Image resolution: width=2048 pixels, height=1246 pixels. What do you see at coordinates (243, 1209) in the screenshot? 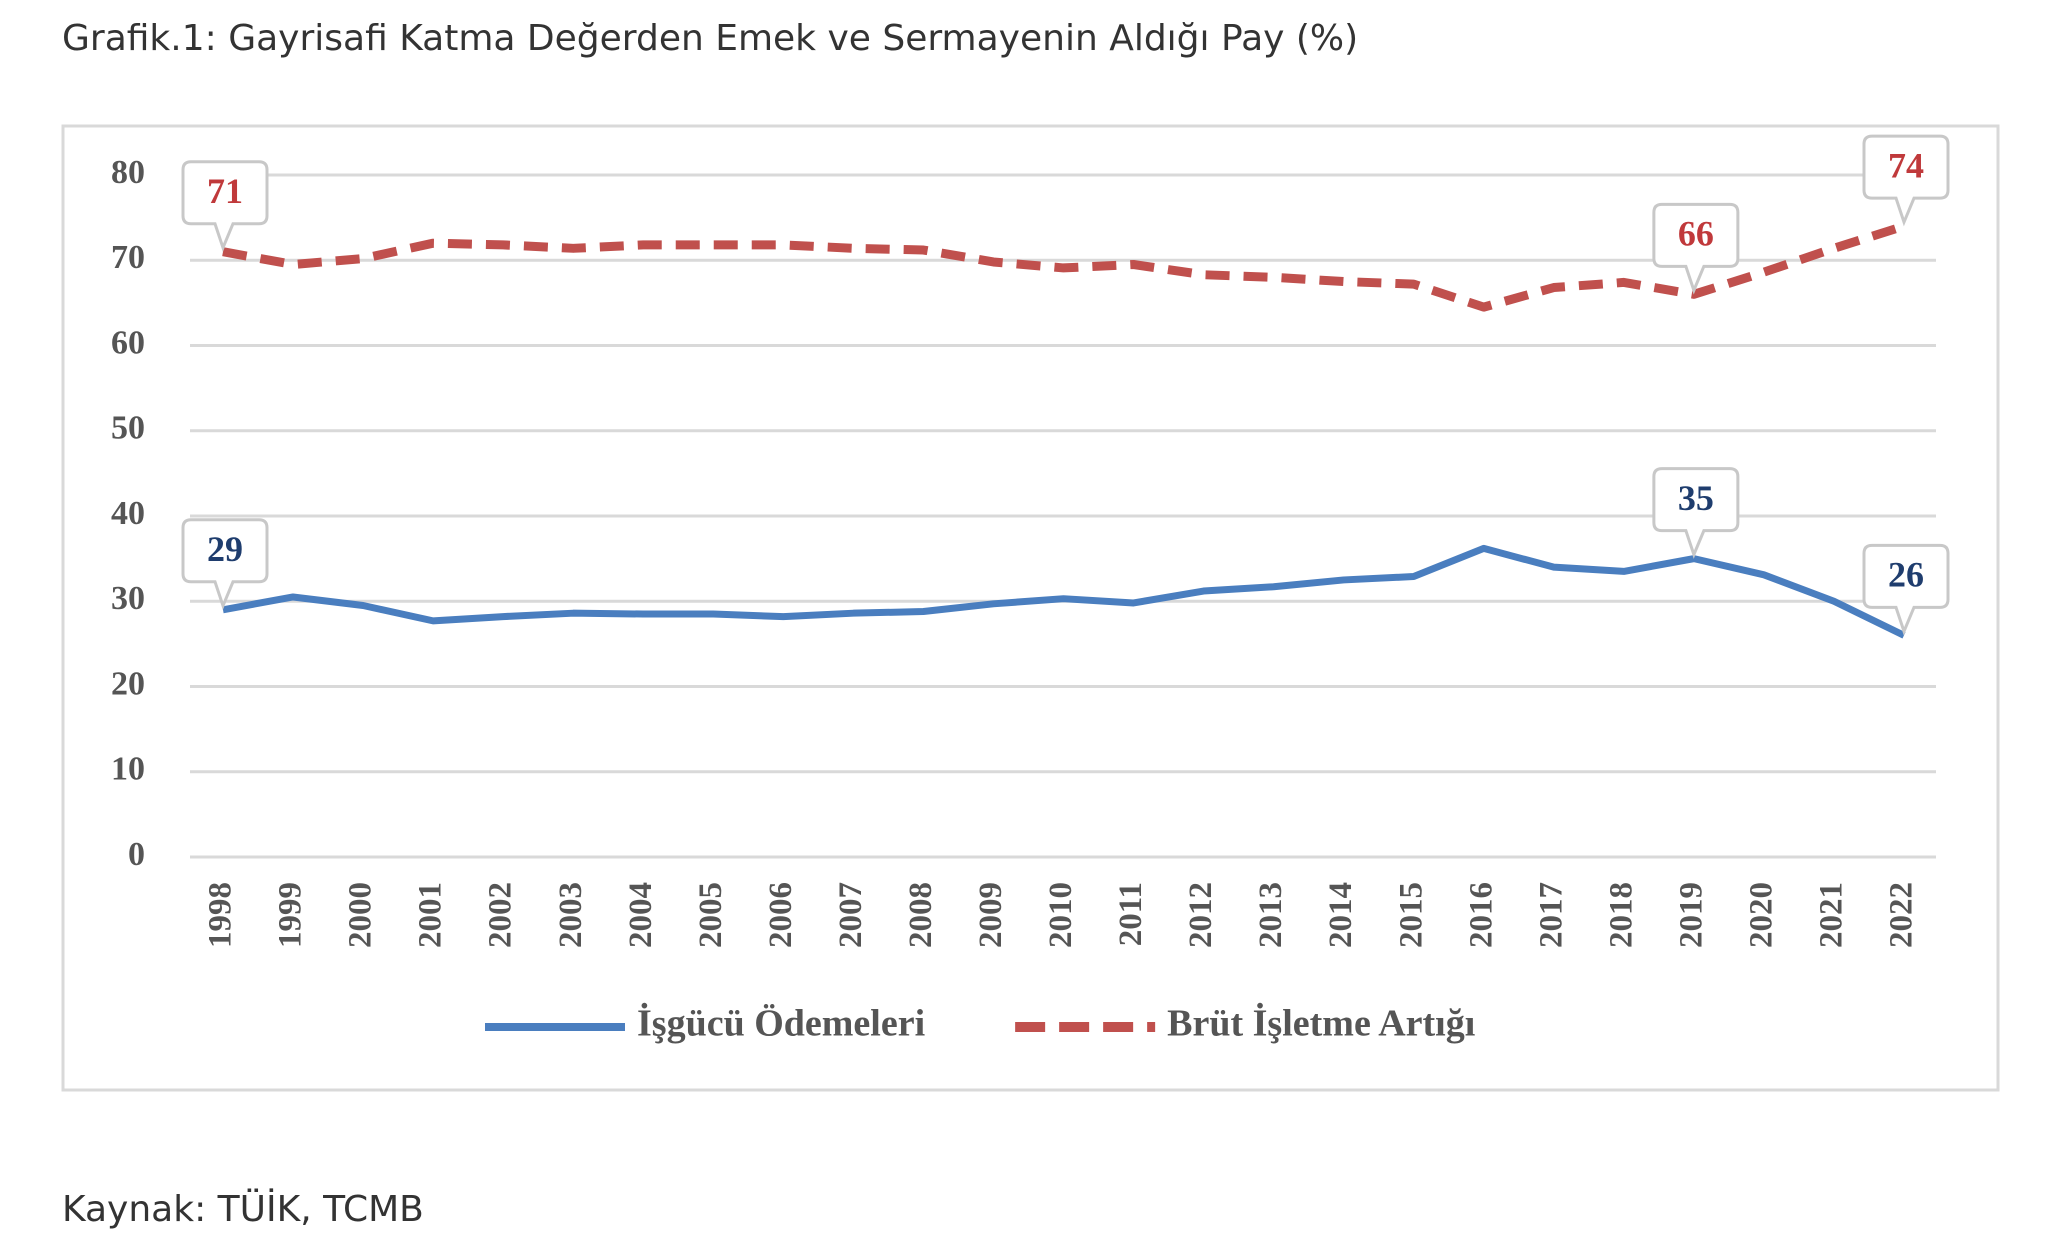
I see `source: Kaynak: TÜİK, TCMB` at bounding box center [243, 1209].